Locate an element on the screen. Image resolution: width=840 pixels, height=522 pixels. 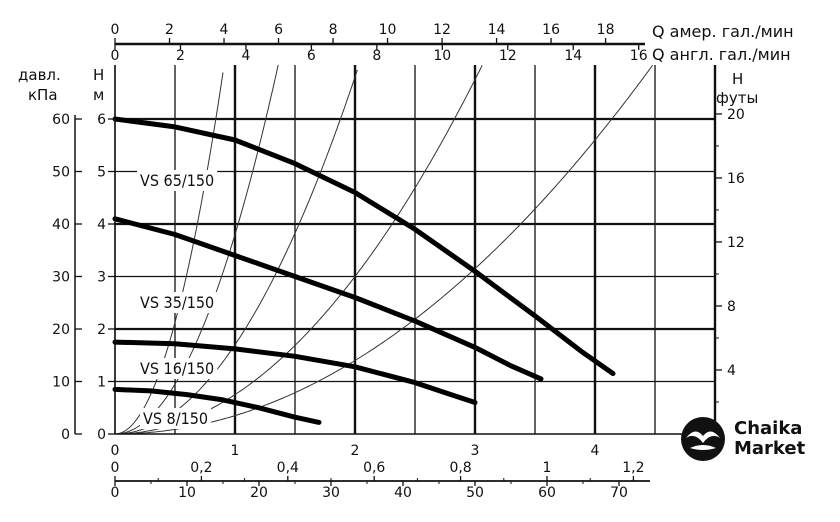
bottom3-tick-label: 60 is located at coordinates (547, 493).